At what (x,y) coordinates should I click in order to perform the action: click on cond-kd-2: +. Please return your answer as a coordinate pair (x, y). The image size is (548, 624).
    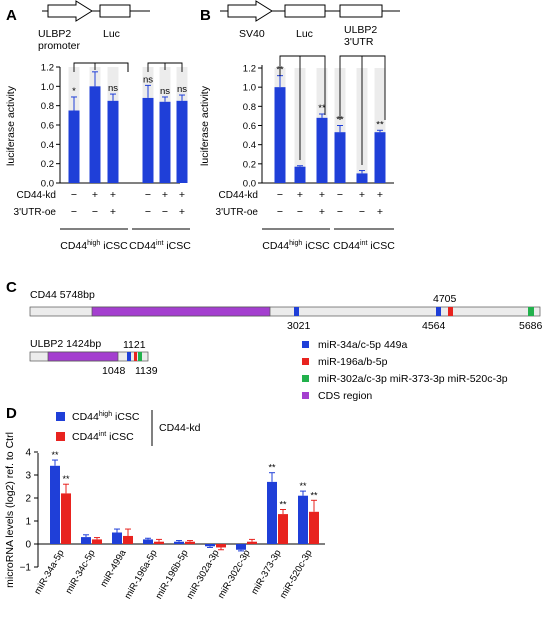
    Looking at the image, I should click on (300, 195).